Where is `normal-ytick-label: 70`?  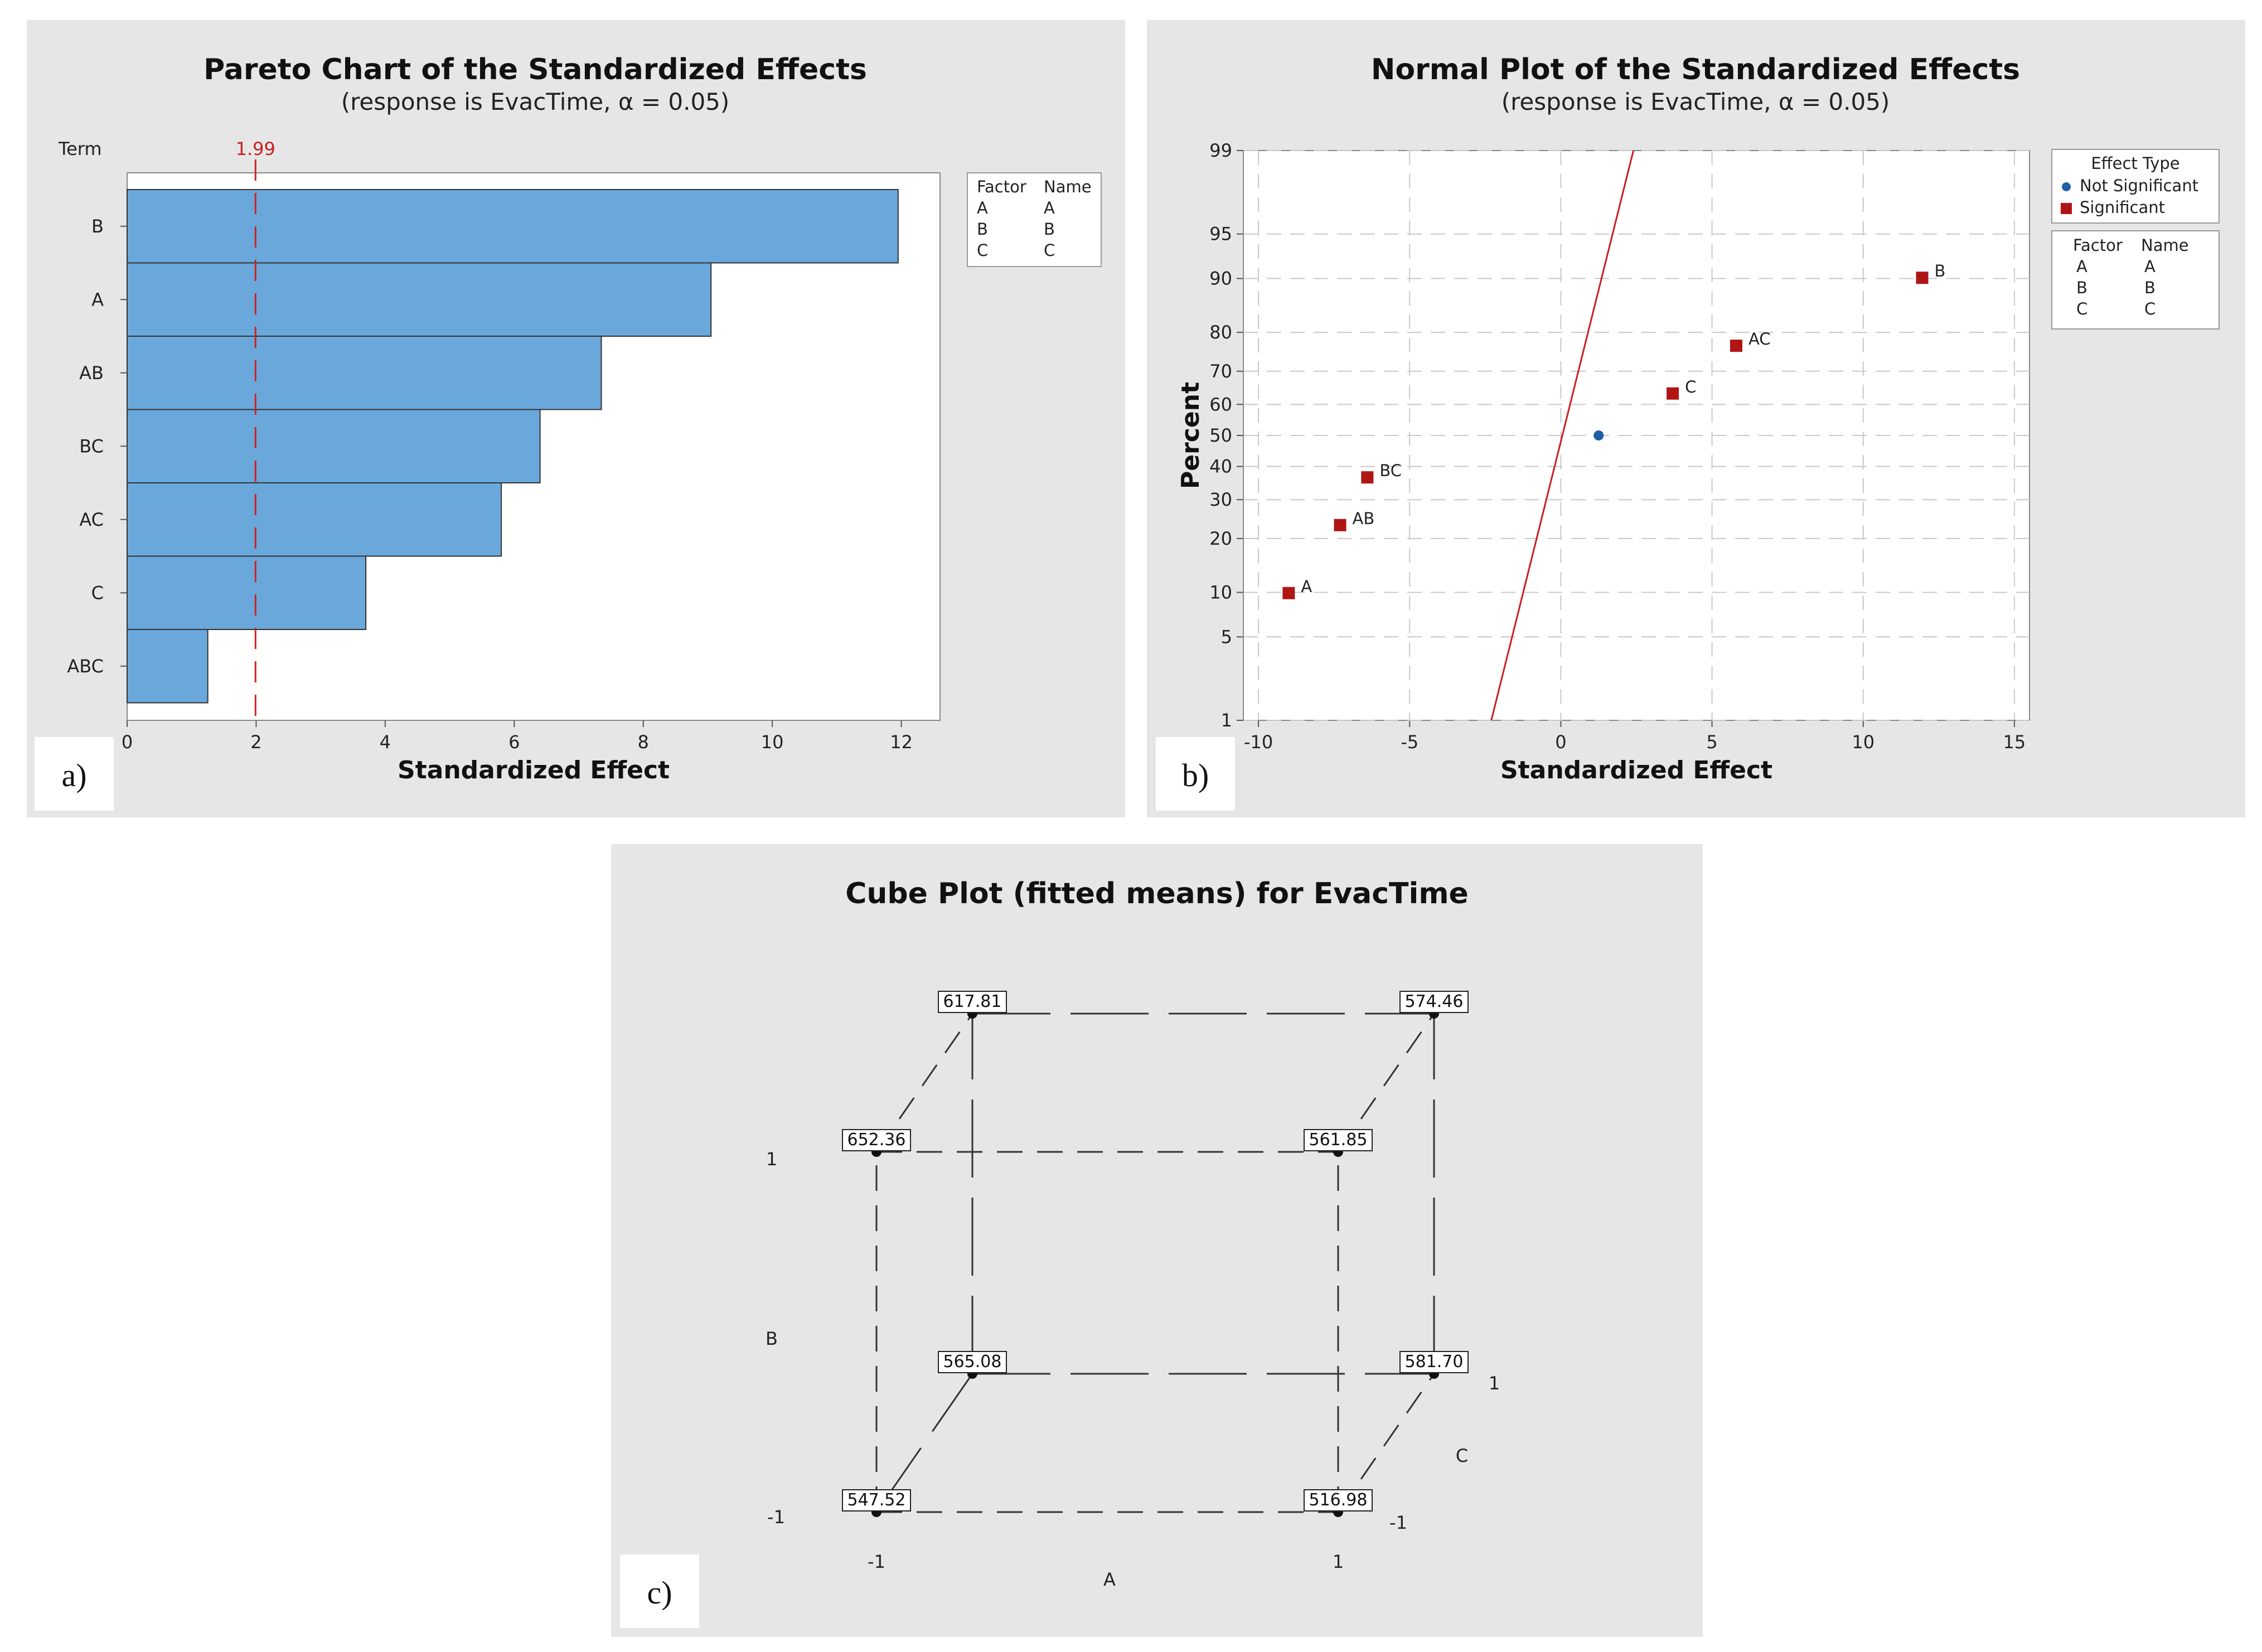
normal-ytick-label: 70 is located at coordinates (1220, 371).